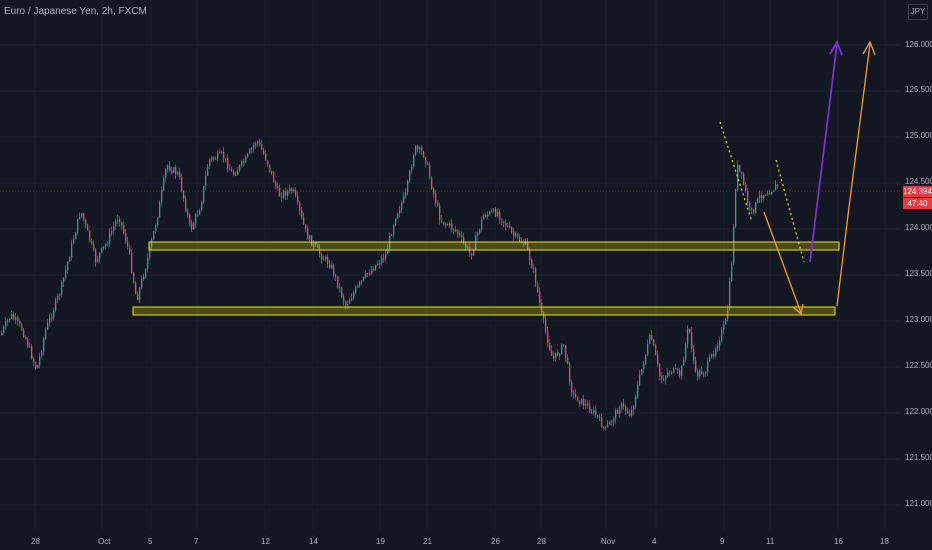  I want to click on currency-button: JPY, so click(918, 12).